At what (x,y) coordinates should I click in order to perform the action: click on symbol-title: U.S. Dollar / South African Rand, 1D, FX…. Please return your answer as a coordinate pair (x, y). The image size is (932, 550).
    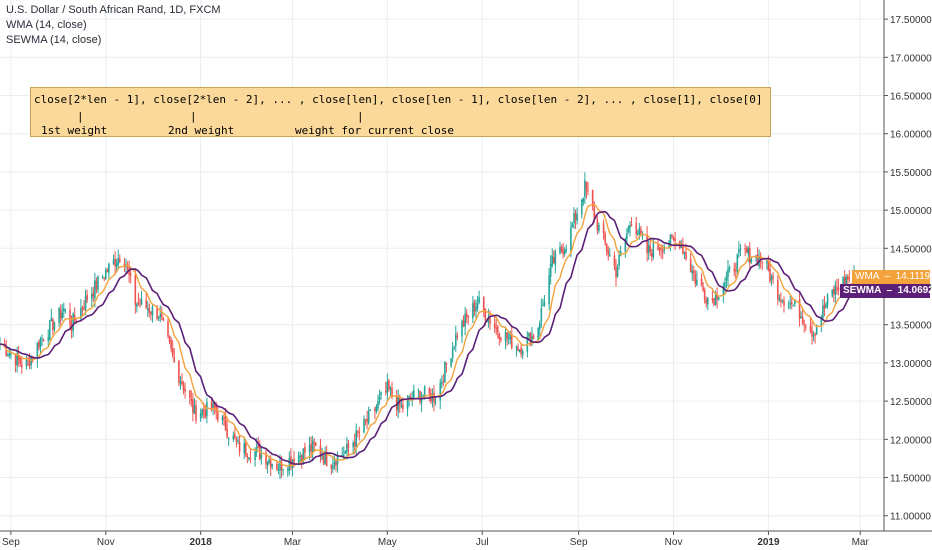
    Looking at the image, I should click on (113, 10).